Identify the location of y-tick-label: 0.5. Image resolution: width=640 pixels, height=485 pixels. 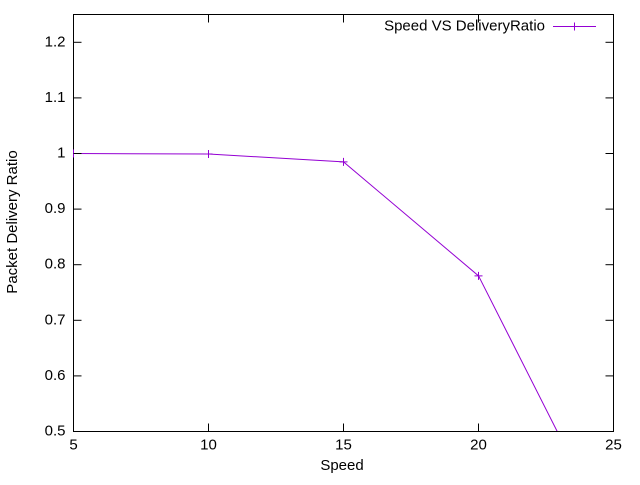
(55, 430).